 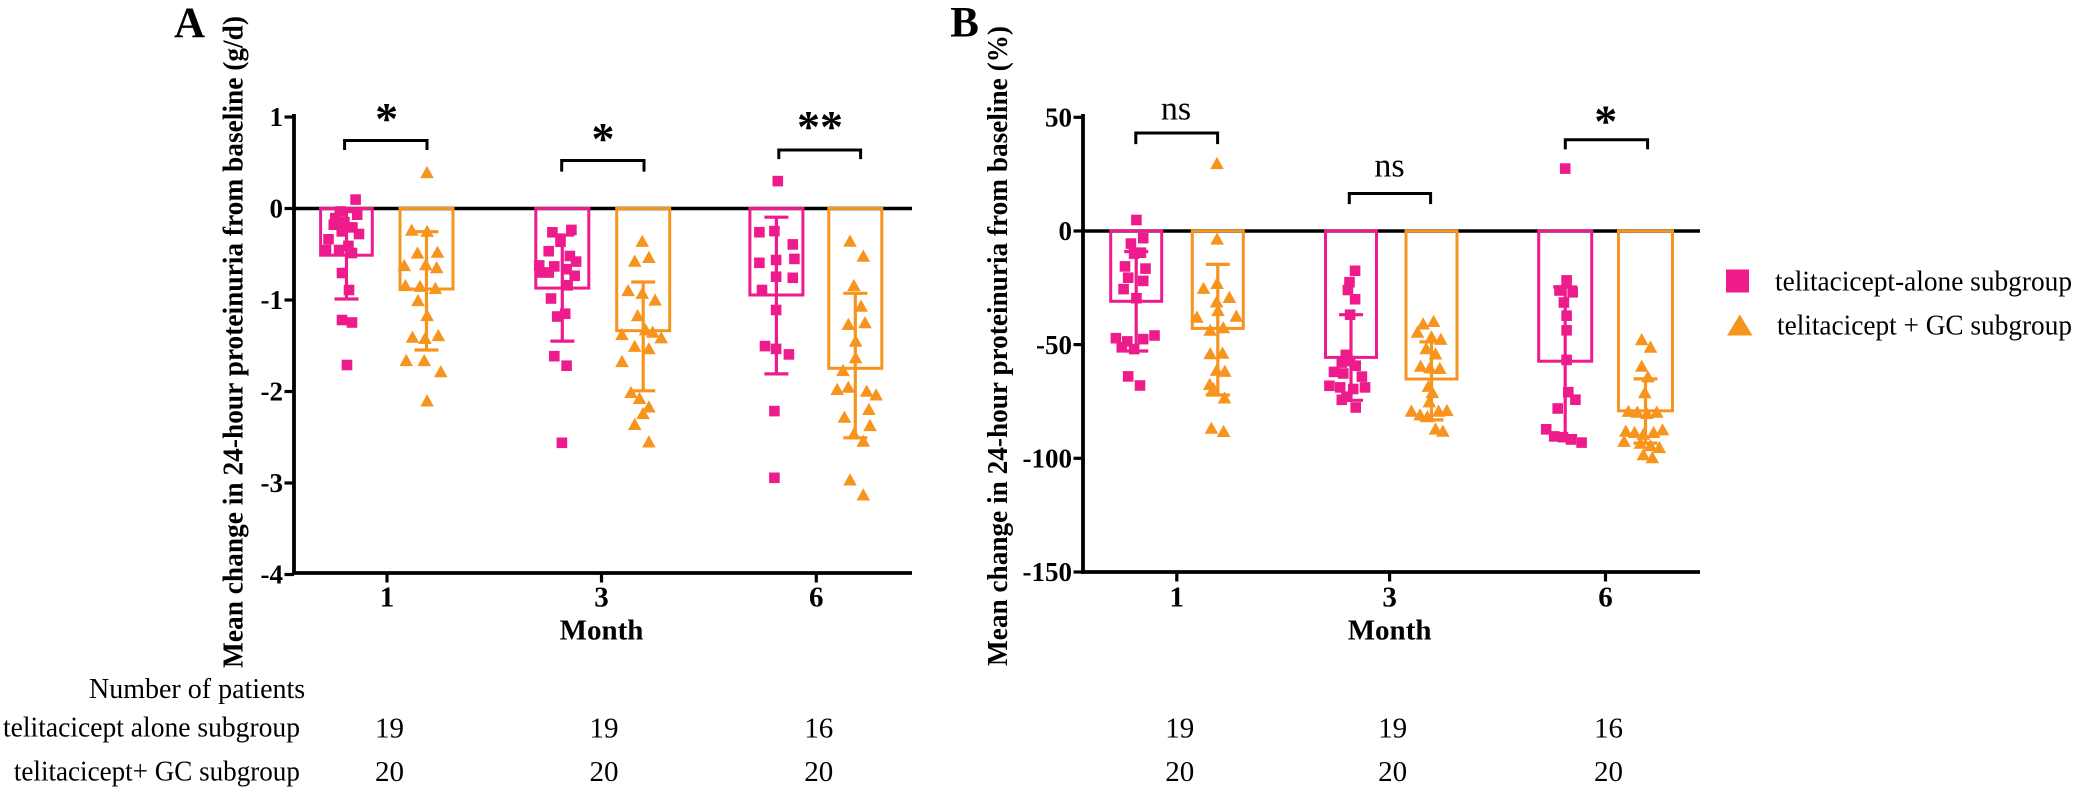 I want to click on svg-text: B, so click(x=964, y=23).